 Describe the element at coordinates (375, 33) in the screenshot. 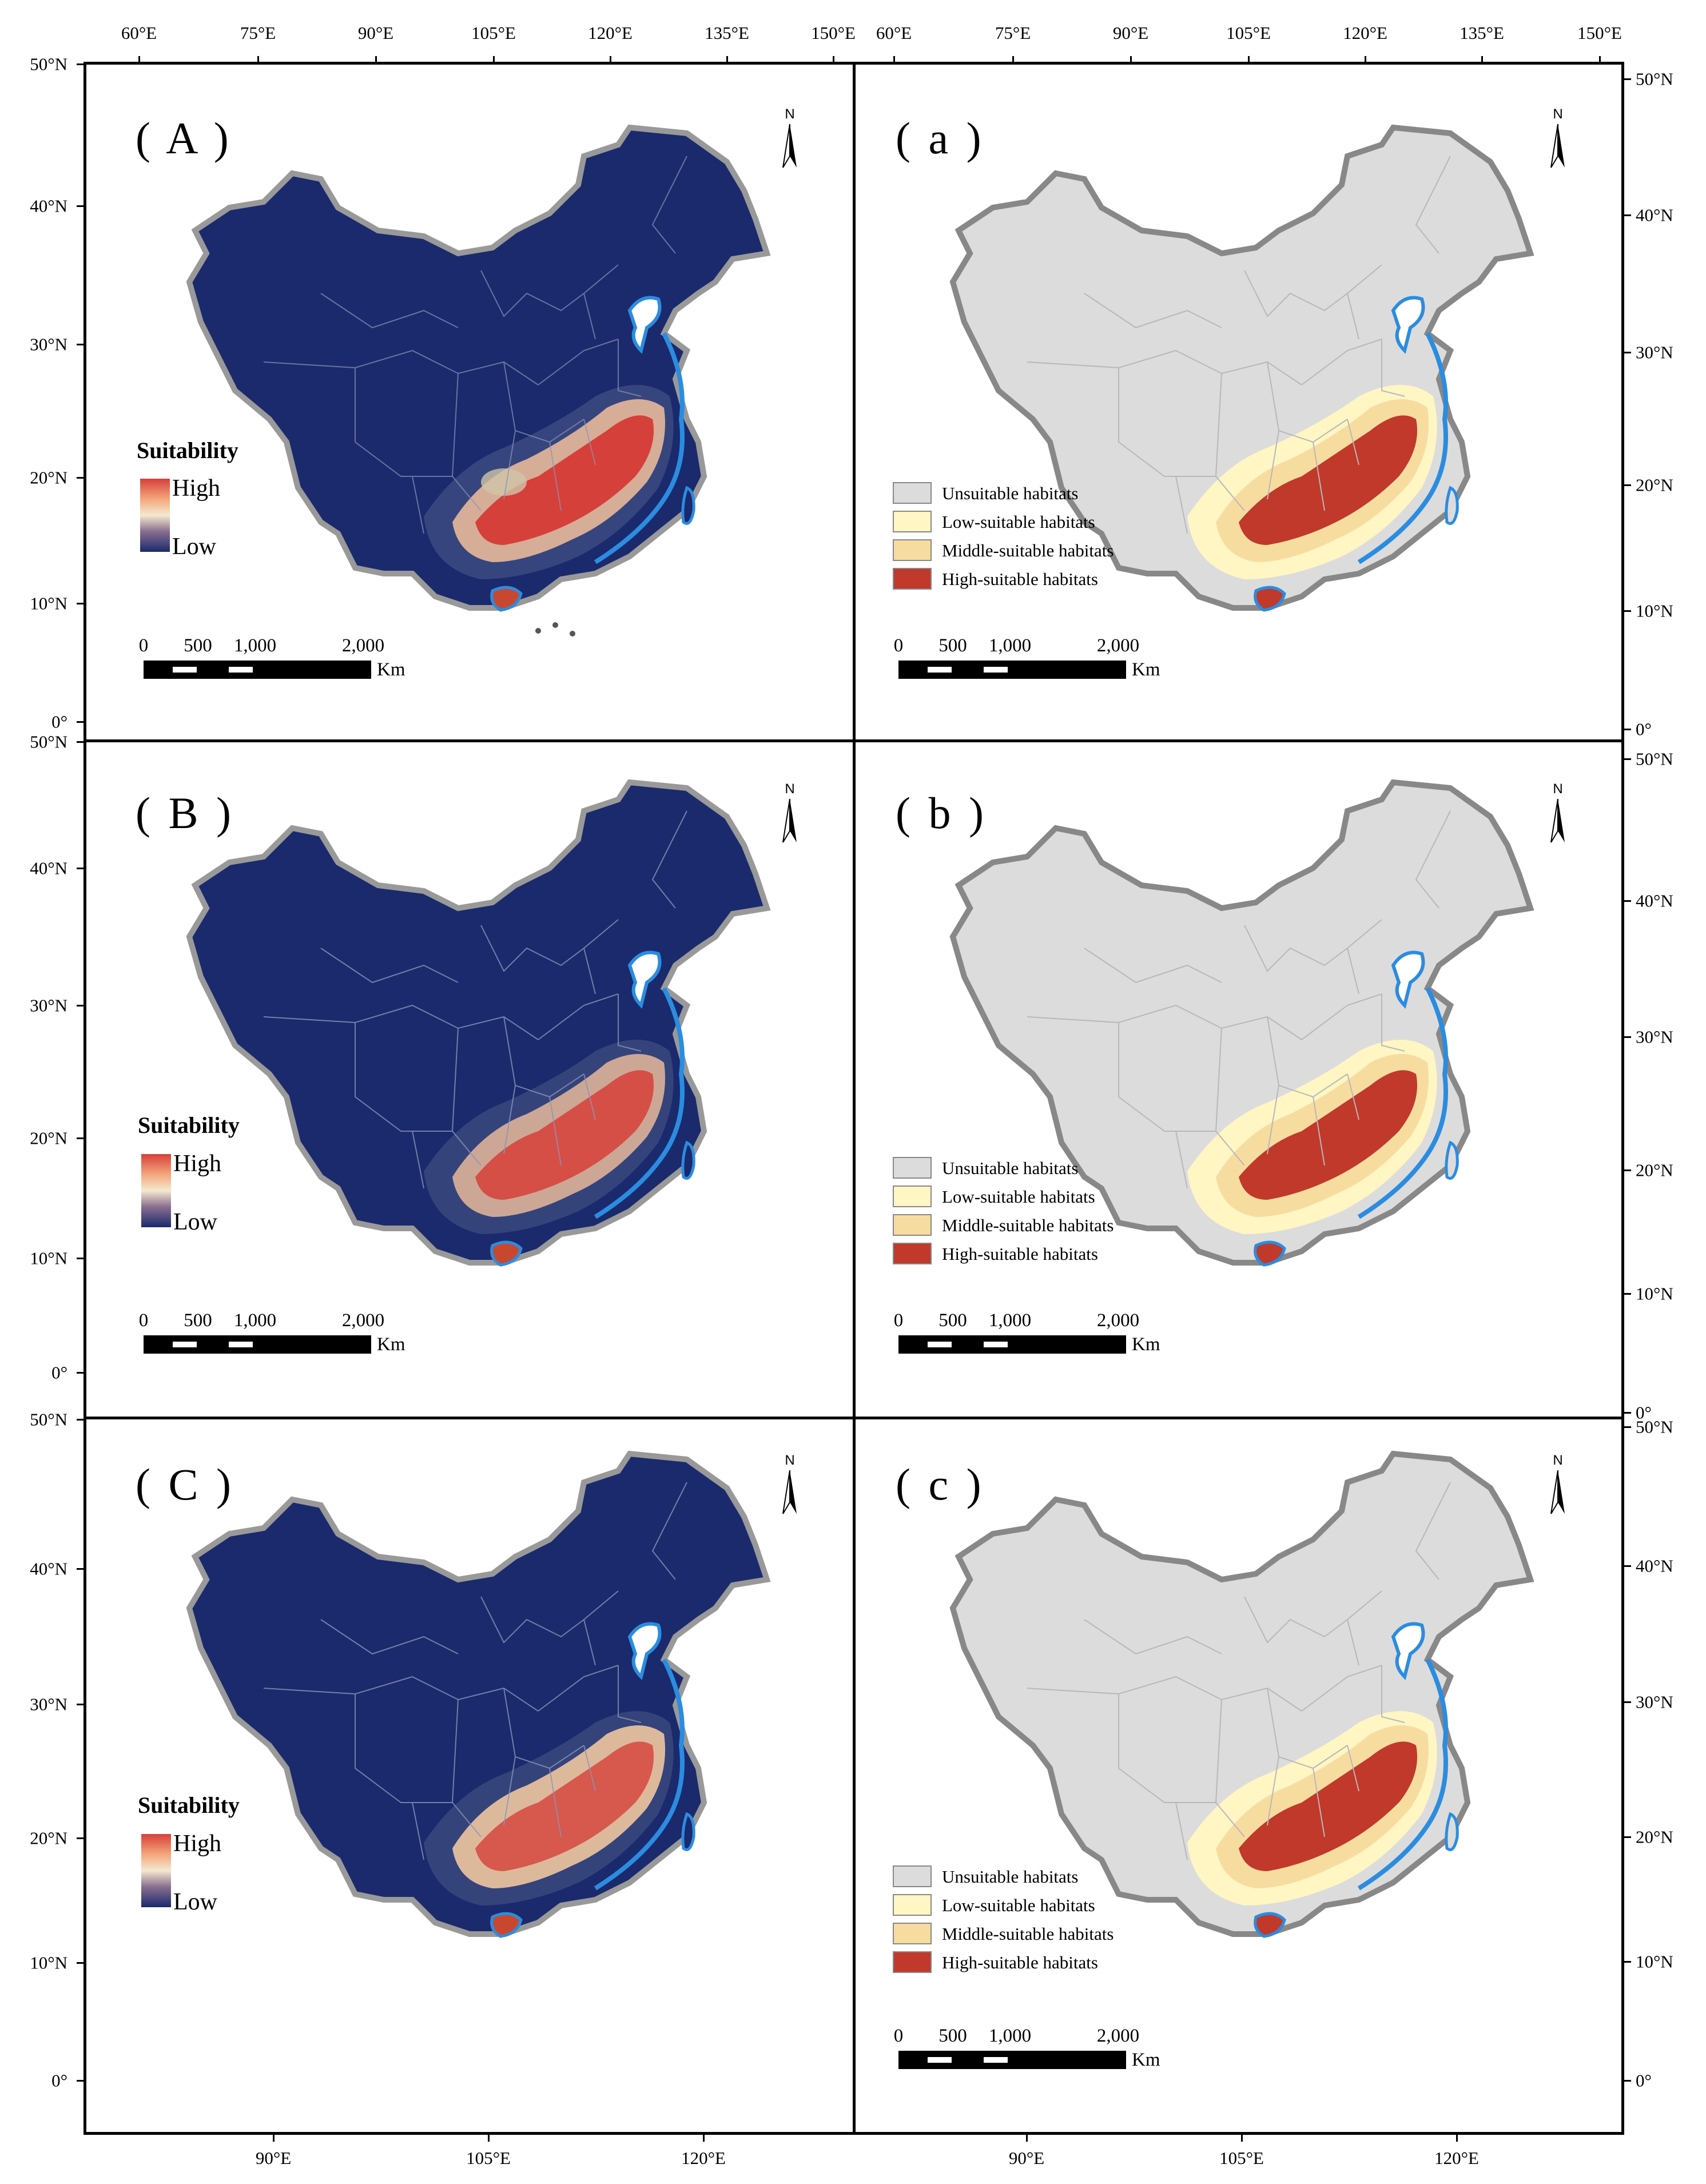

I see `top-tick-label-left: 90°E` at that location.